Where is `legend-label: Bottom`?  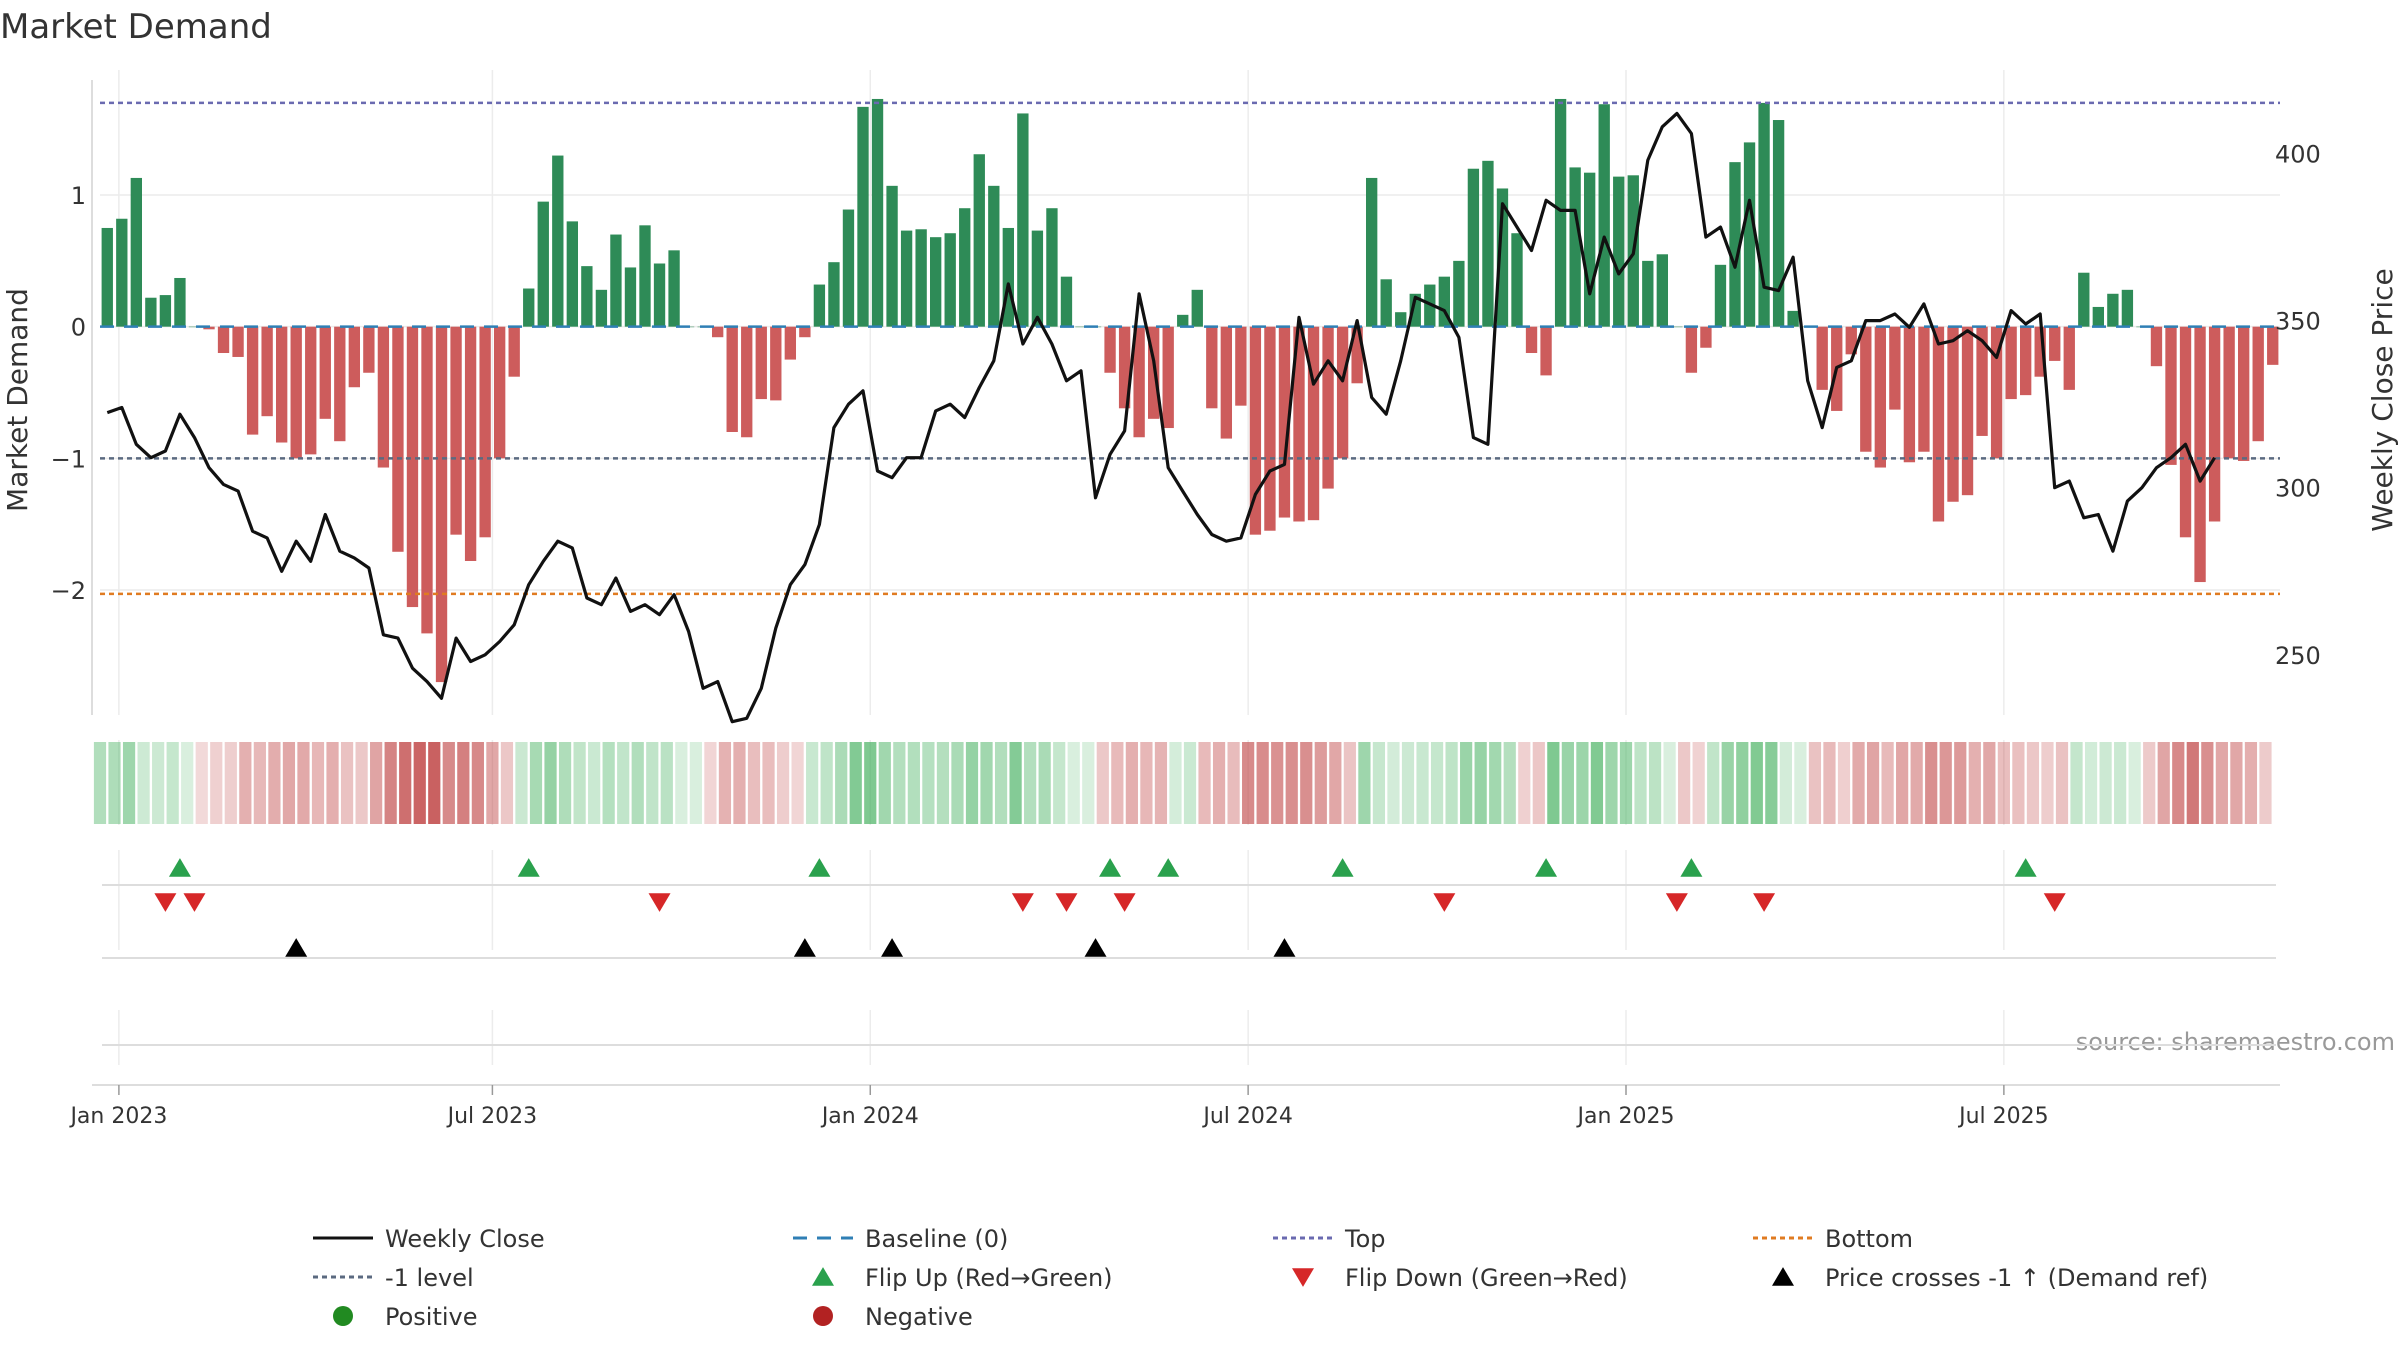
legend-label: Bottom is located at coordinates (1869, 1239).